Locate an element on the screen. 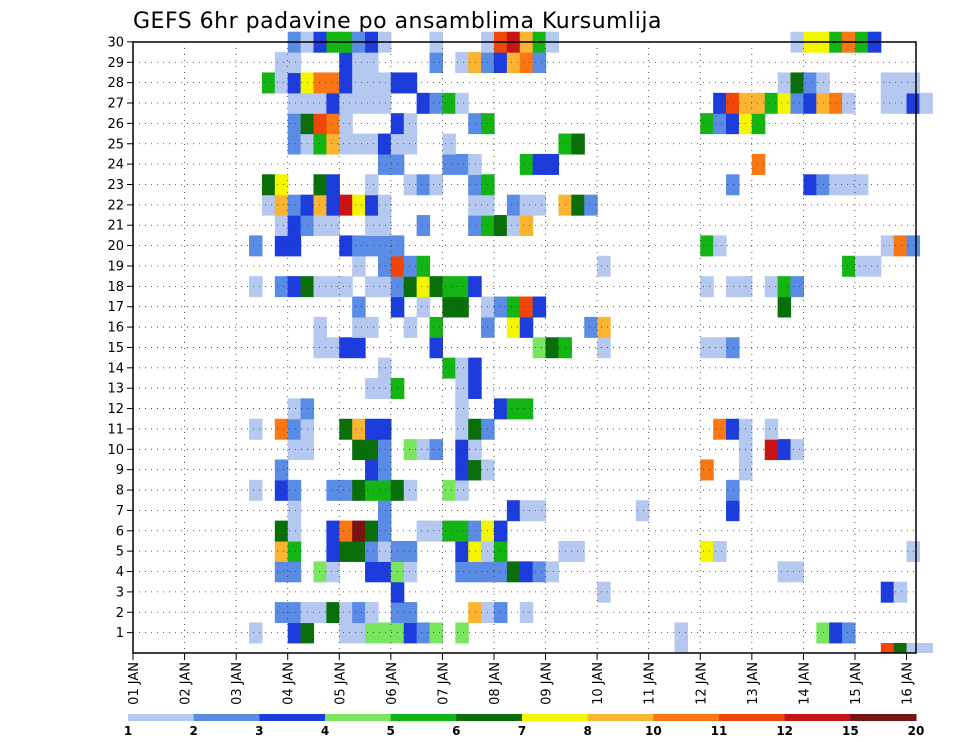 Image resolution: width=960 pixels, height=742 pixels. y-tick-label: 21 is located at coordinates (115, 226).